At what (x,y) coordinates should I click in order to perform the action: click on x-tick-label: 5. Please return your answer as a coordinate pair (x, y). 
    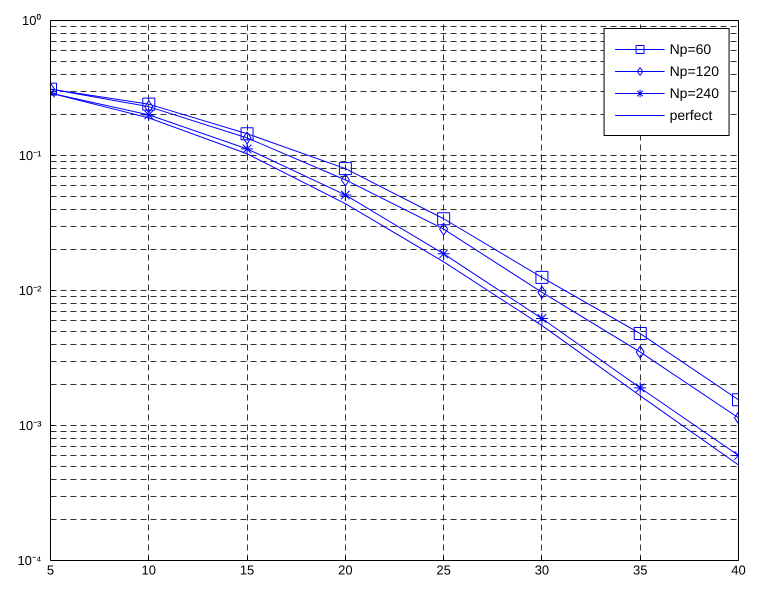
    Looking at the image, I should click on (50, 570).